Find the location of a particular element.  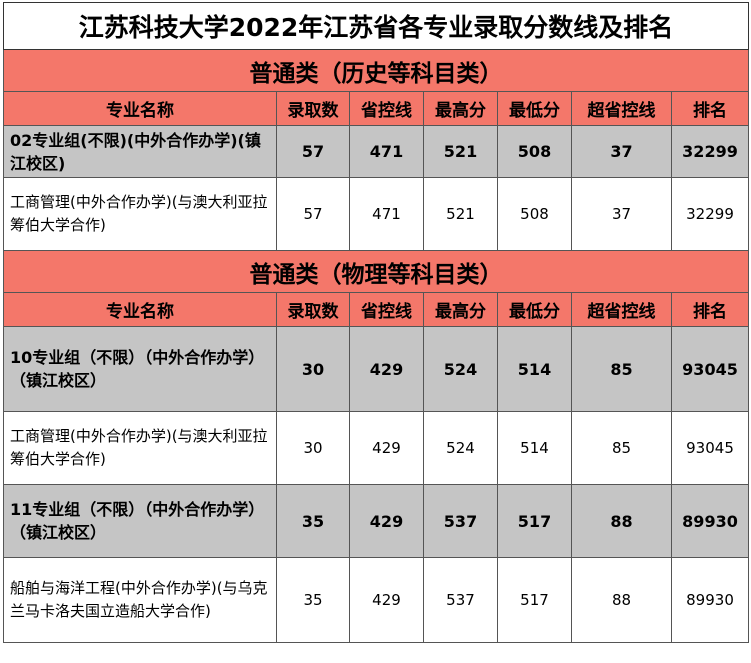

page-title: 江苏科技大学2022年江苏省各专业录取分数线及排名 is located at coordinates (376, 26).